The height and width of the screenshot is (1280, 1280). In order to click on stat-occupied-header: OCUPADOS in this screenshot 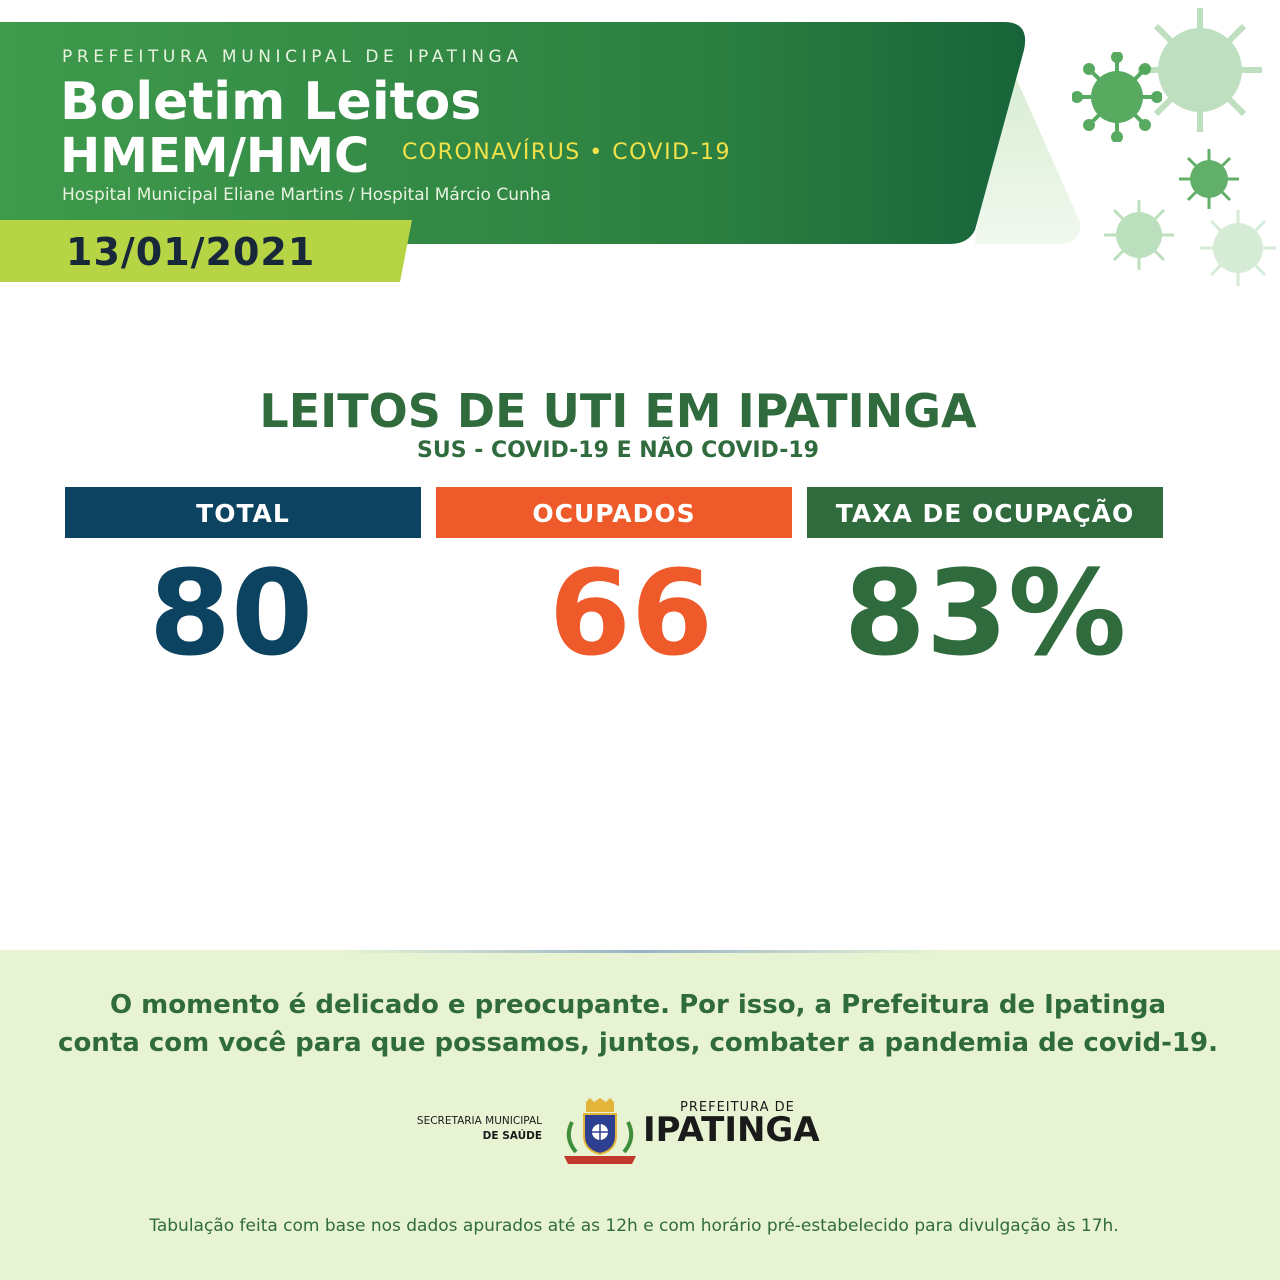, I will do `click(614, 512)`.